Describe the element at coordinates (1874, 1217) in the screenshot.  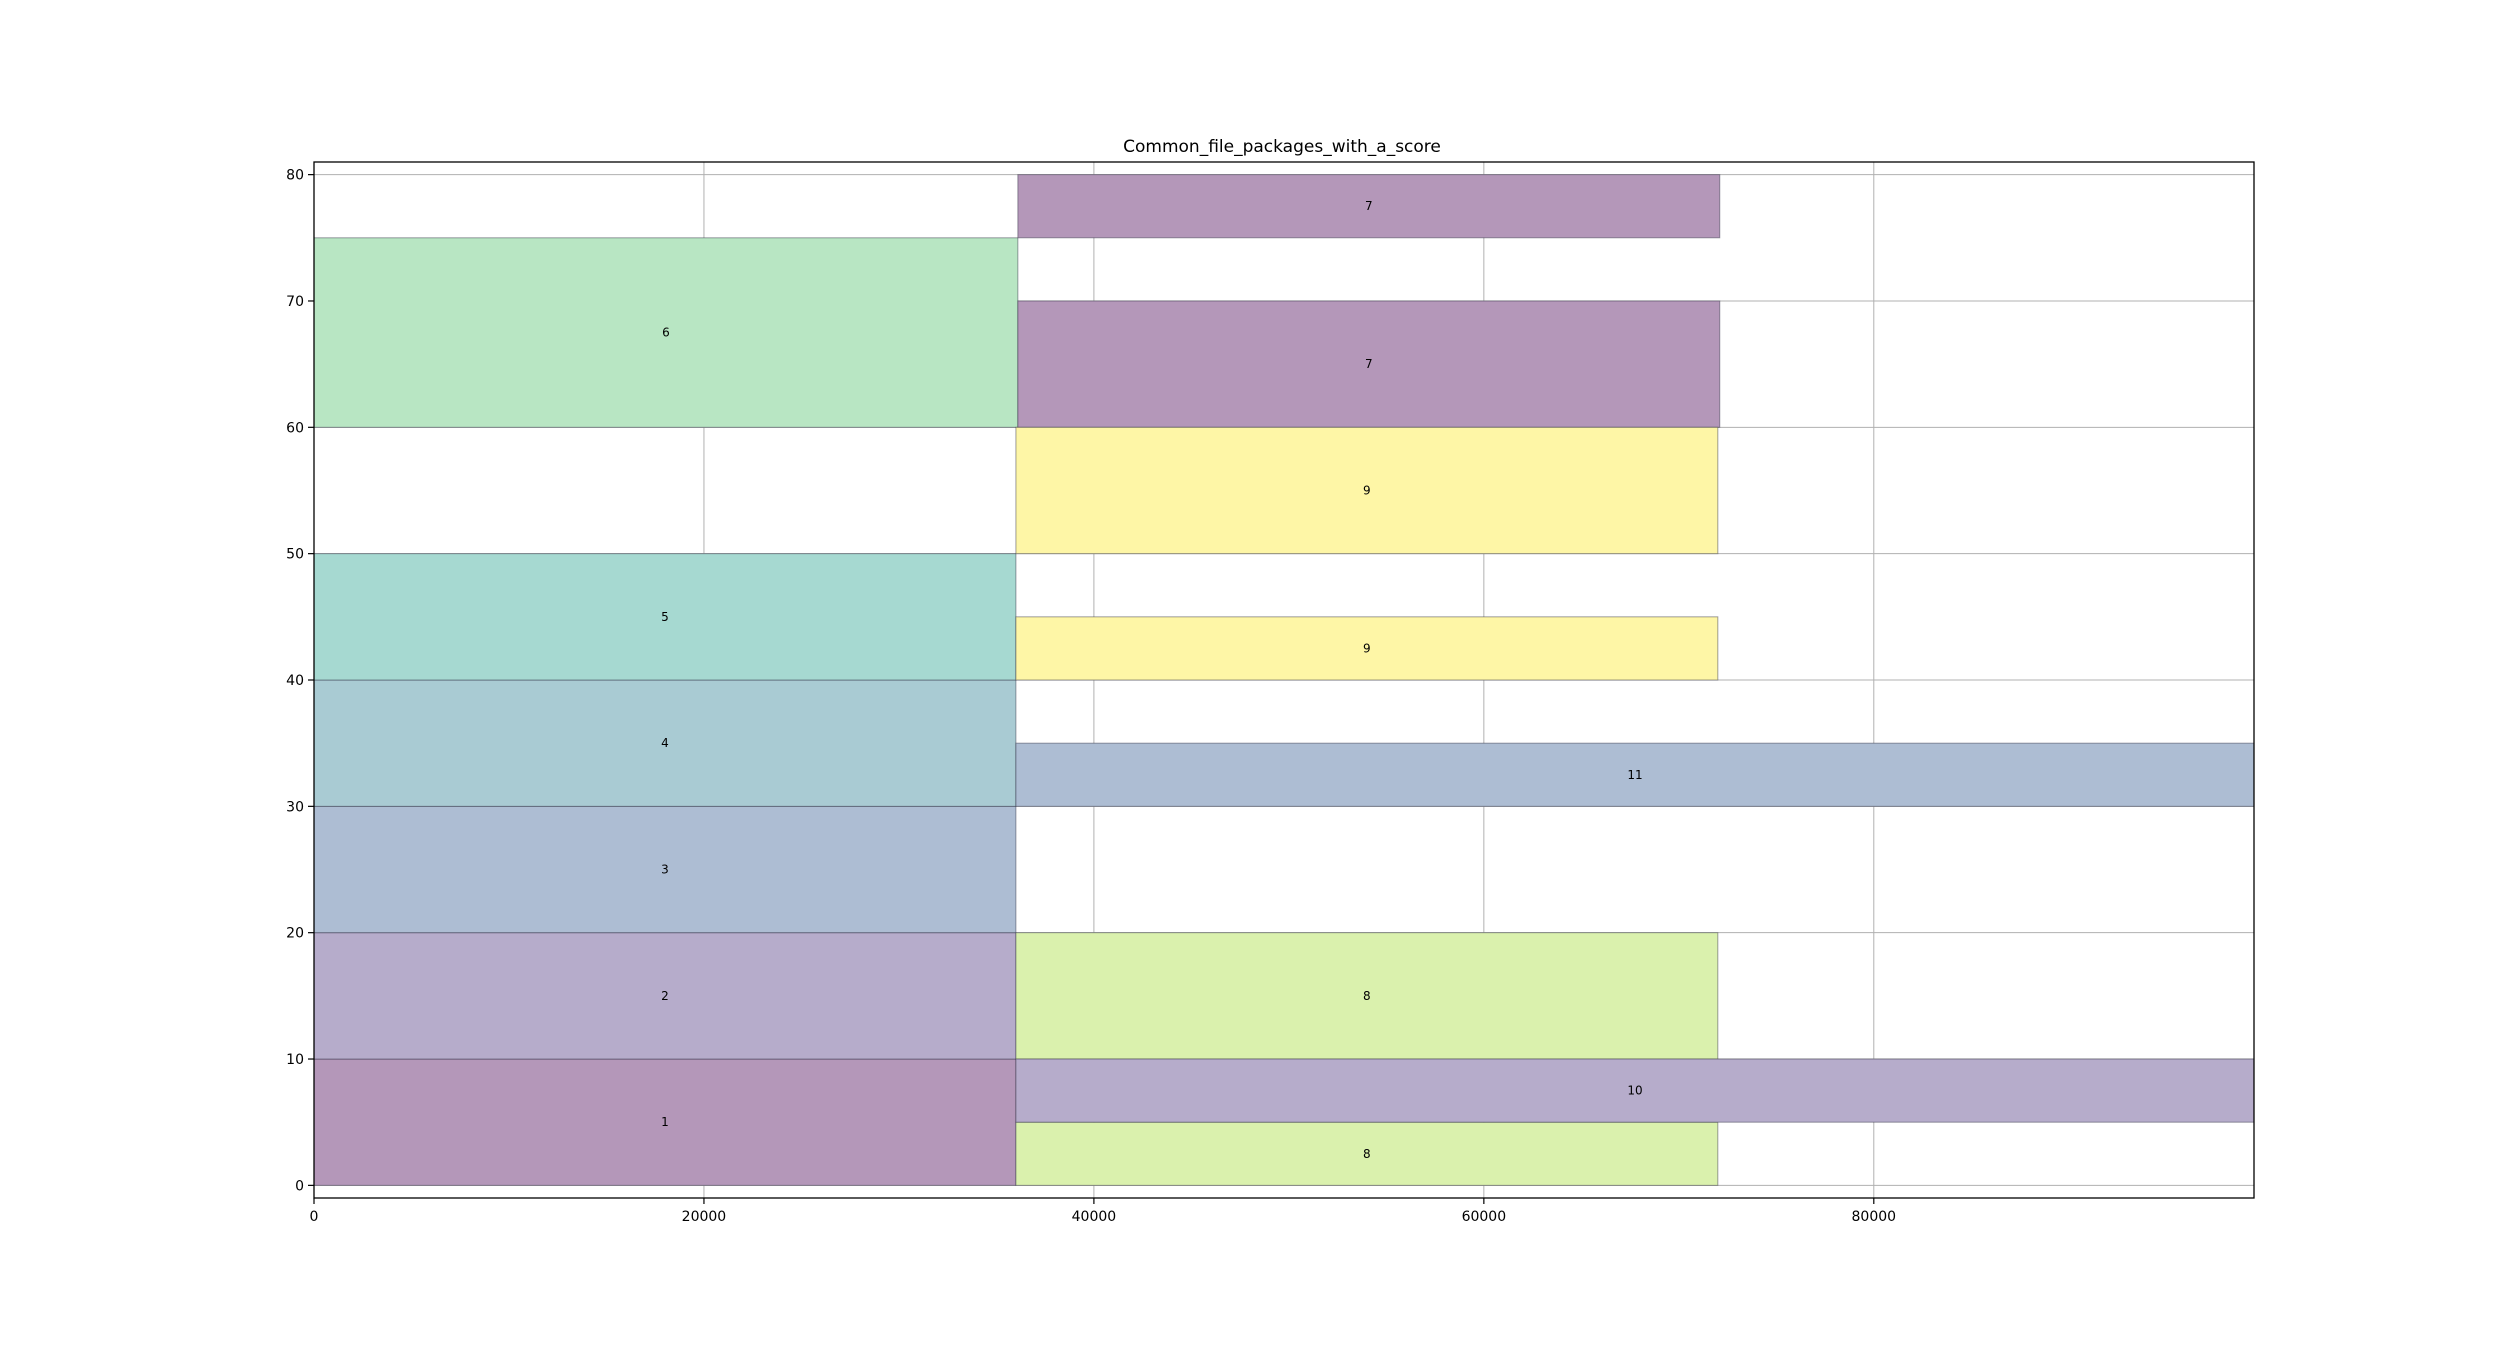
I see `x-tick-label-4: 80000` at that location.